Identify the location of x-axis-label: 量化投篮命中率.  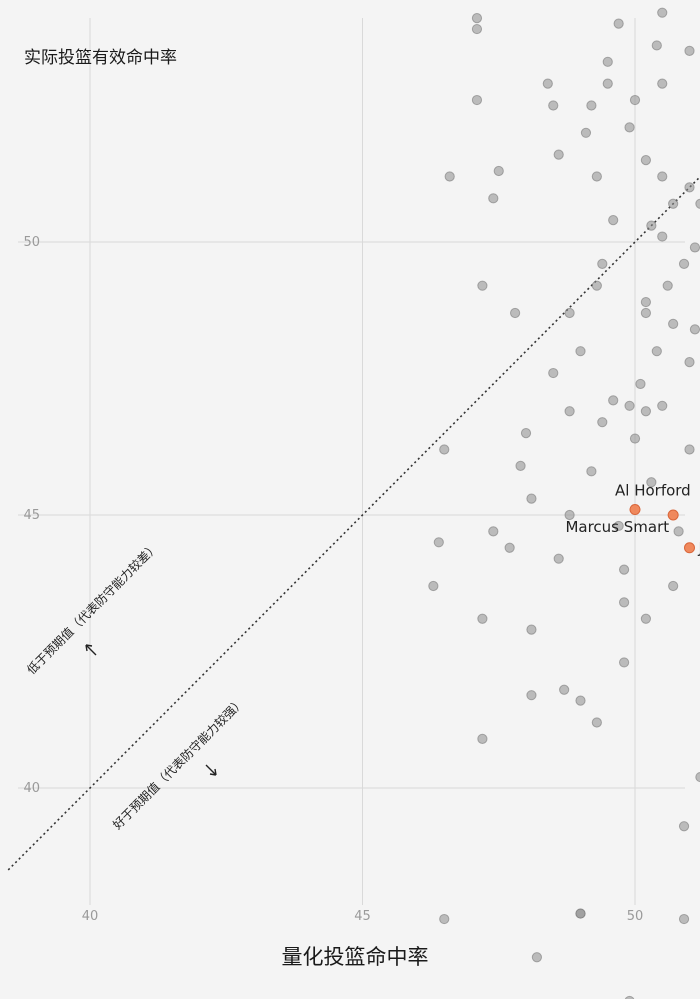
(355, 957).